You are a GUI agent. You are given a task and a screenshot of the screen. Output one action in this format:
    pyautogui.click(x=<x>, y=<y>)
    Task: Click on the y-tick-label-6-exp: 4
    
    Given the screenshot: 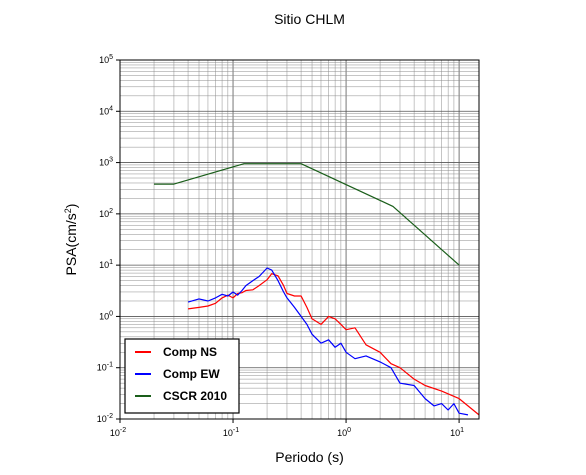 What is the action you would take?
    pyautogui.click(x=111, y=108)
    